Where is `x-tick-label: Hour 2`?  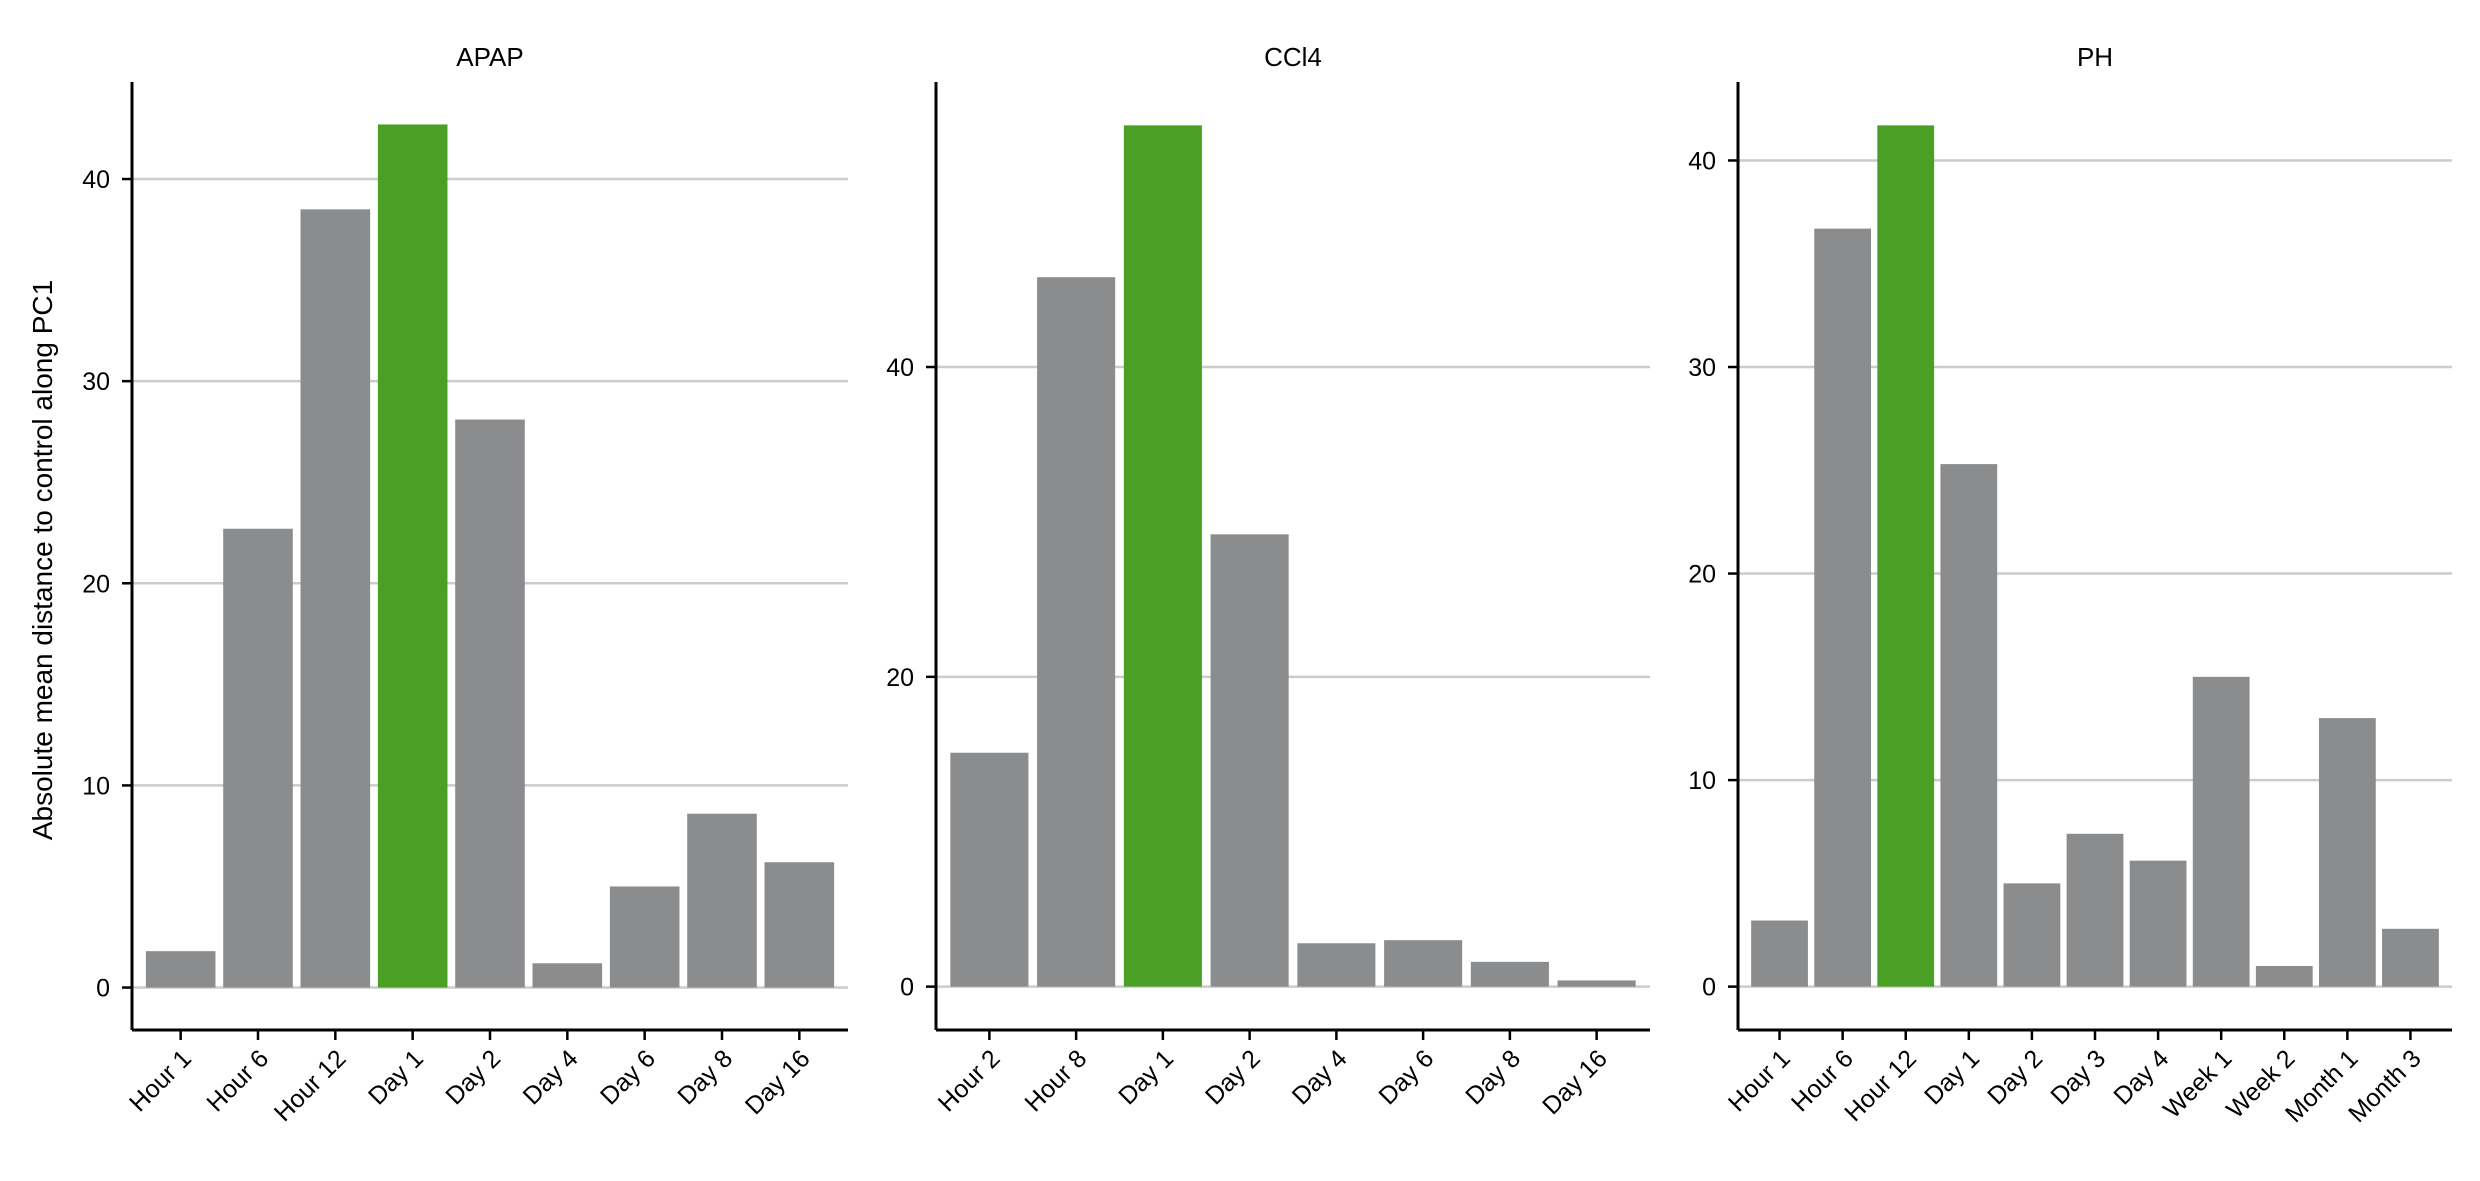
x-tick-label: Hour 2 is located at coordinates (969, 1080).